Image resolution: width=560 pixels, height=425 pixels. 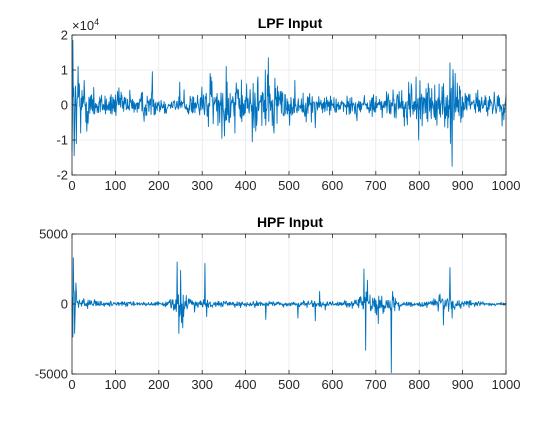 I want to click on lpf-input-title: LPF Input, so click(x=290, y=23).